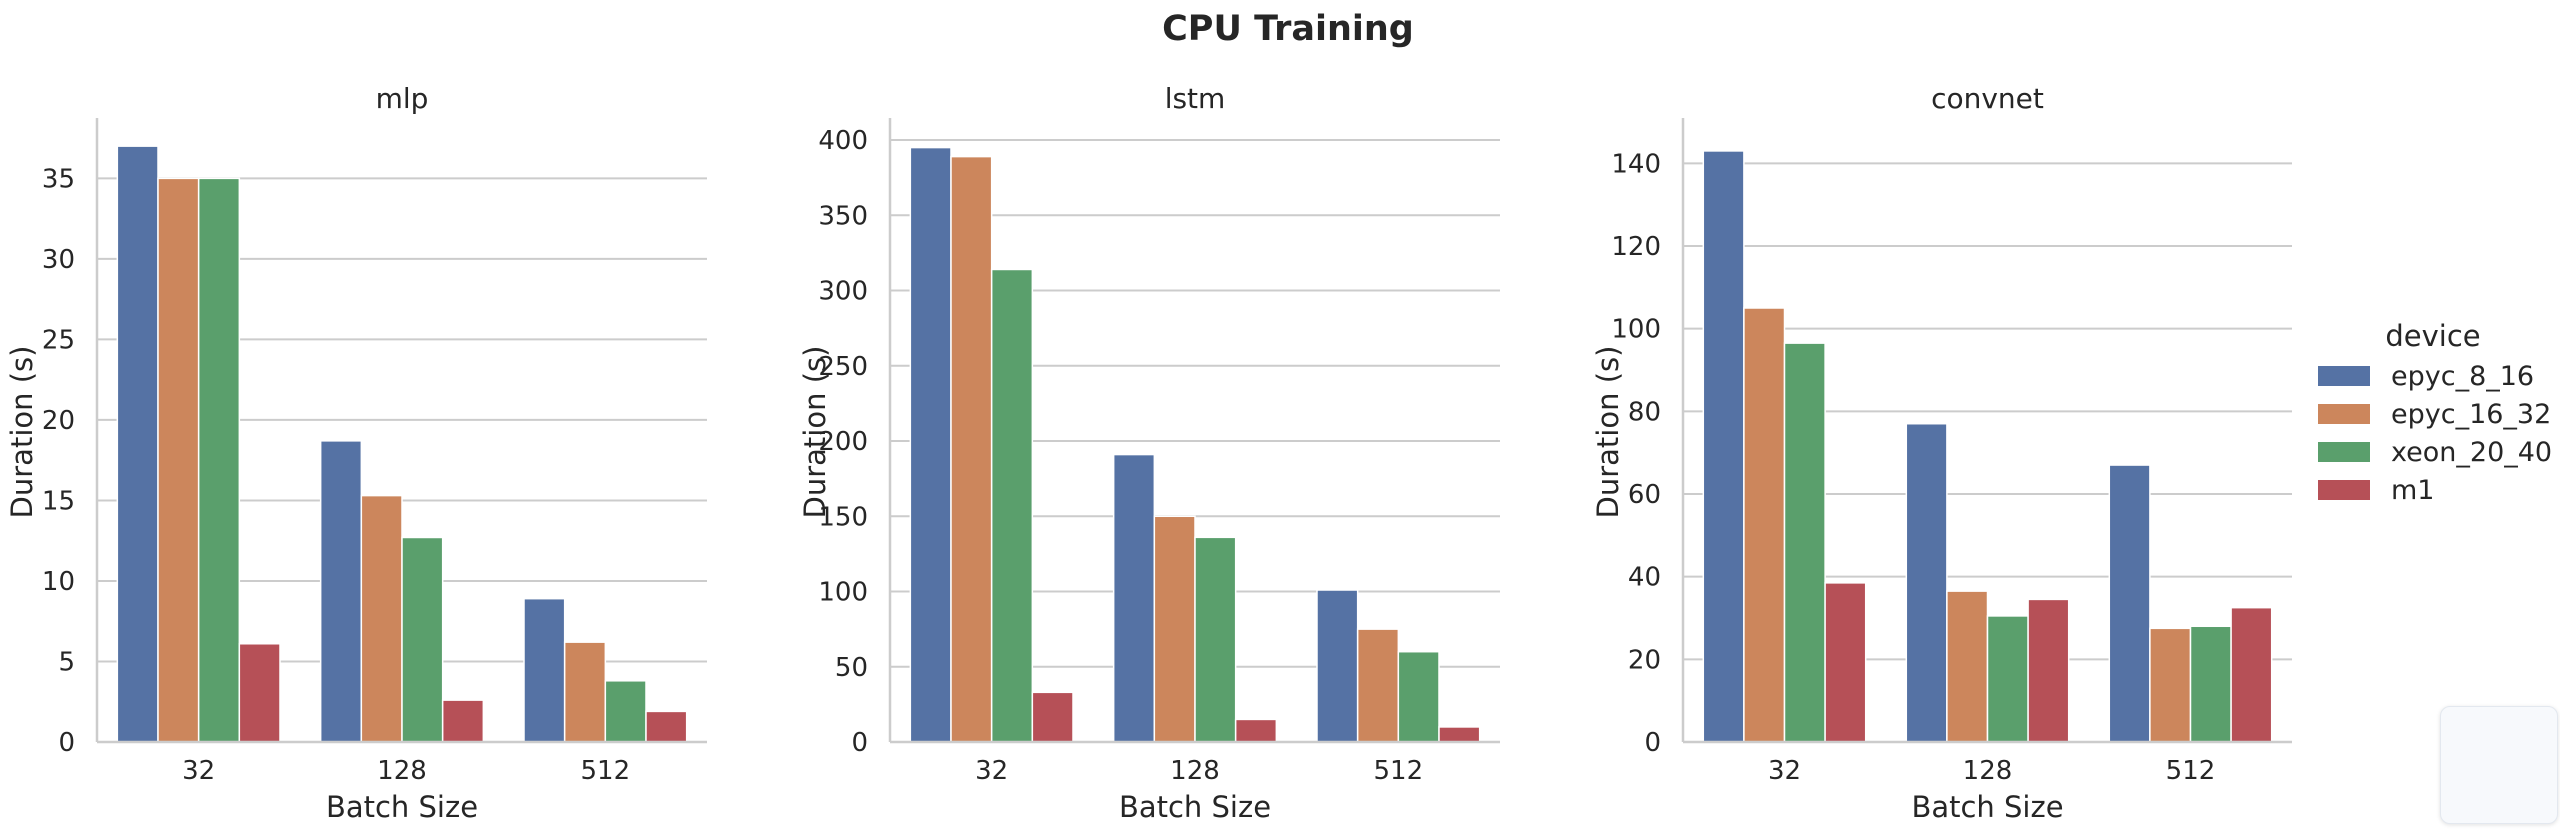 This screenshot has height=830, width=2560. I want to click on y-tick-label: 30, so click(58, 260).